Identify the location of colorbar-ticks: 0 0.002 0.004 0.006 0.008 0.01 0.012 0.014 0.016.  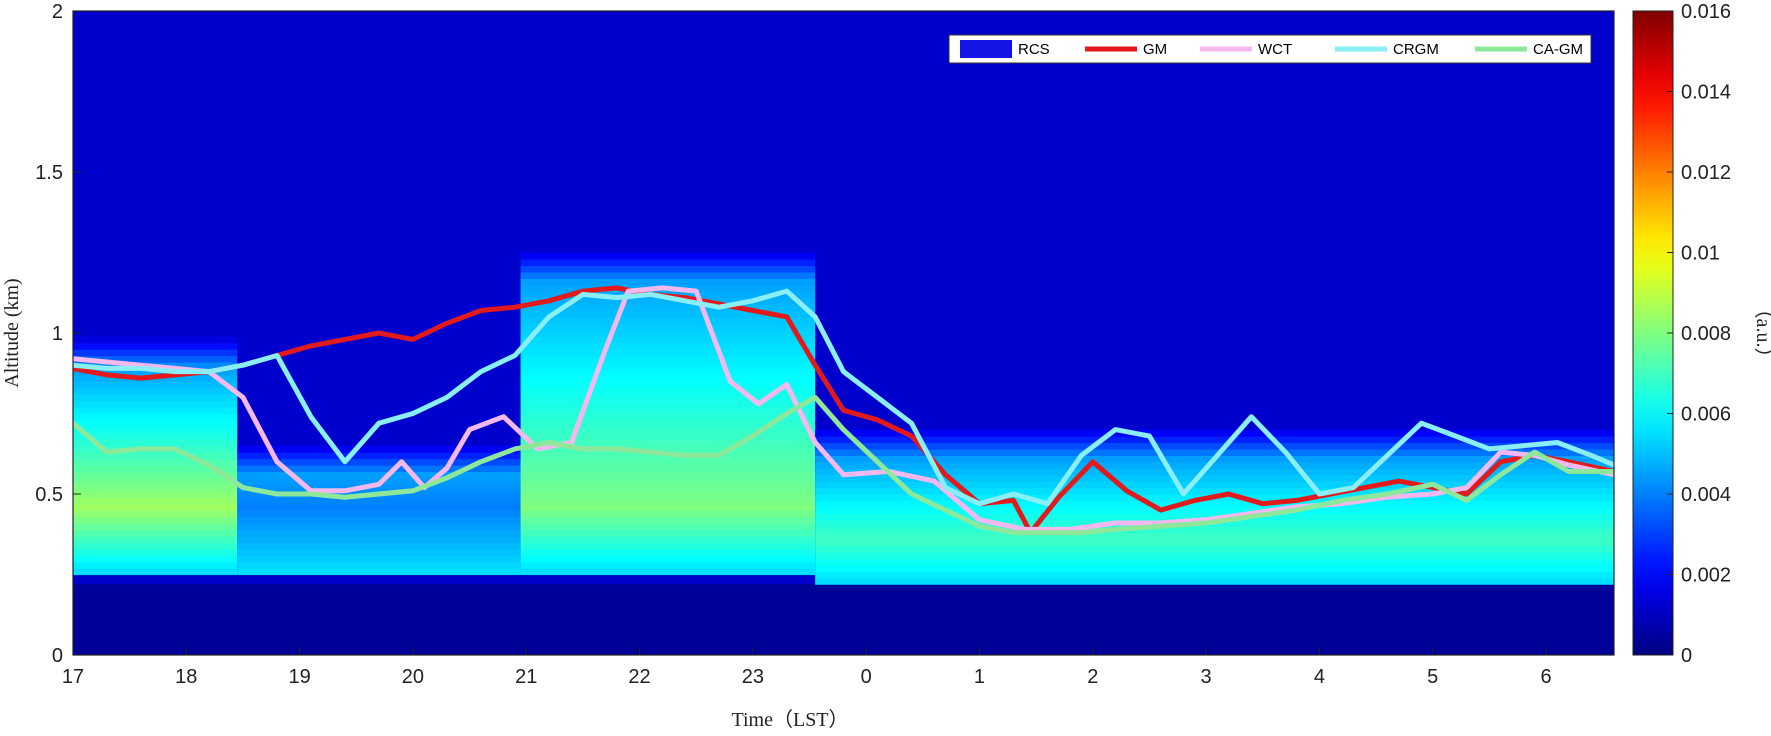
(1699, 334).